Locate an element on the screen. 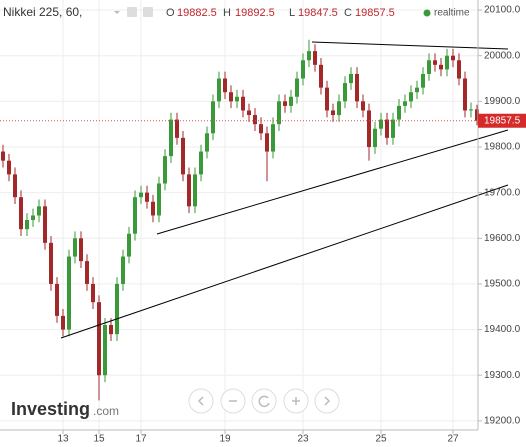 This screenshot has height=447, width=526. x-tick-label: 23 is located at coordinates (303, 439).